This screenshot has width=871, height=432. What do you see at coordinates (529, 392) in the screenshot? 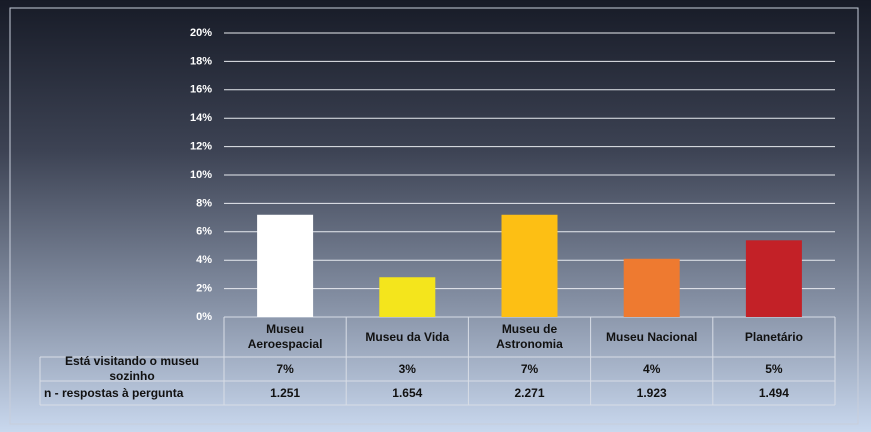
I see `n-label: 2.271` at bounding box center [529, 392].